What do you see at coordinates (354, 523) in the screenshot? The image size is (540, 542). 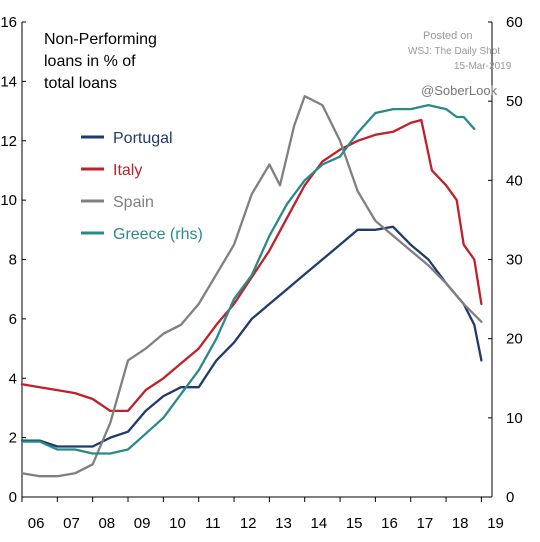 I see `x-tick-label: 15` at bounding box center [354, 523].